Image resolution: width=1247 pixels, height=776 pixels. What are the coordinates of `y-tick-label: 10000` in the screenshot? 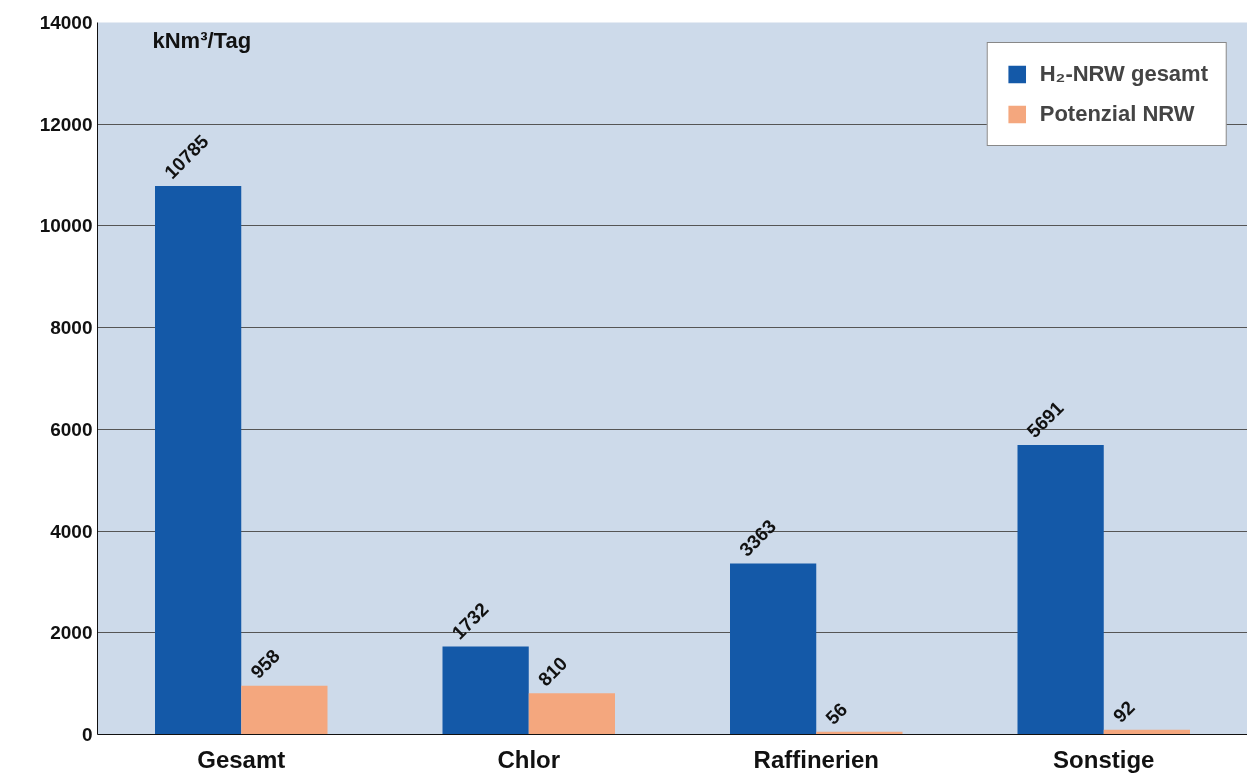 It's located at (66, 226).